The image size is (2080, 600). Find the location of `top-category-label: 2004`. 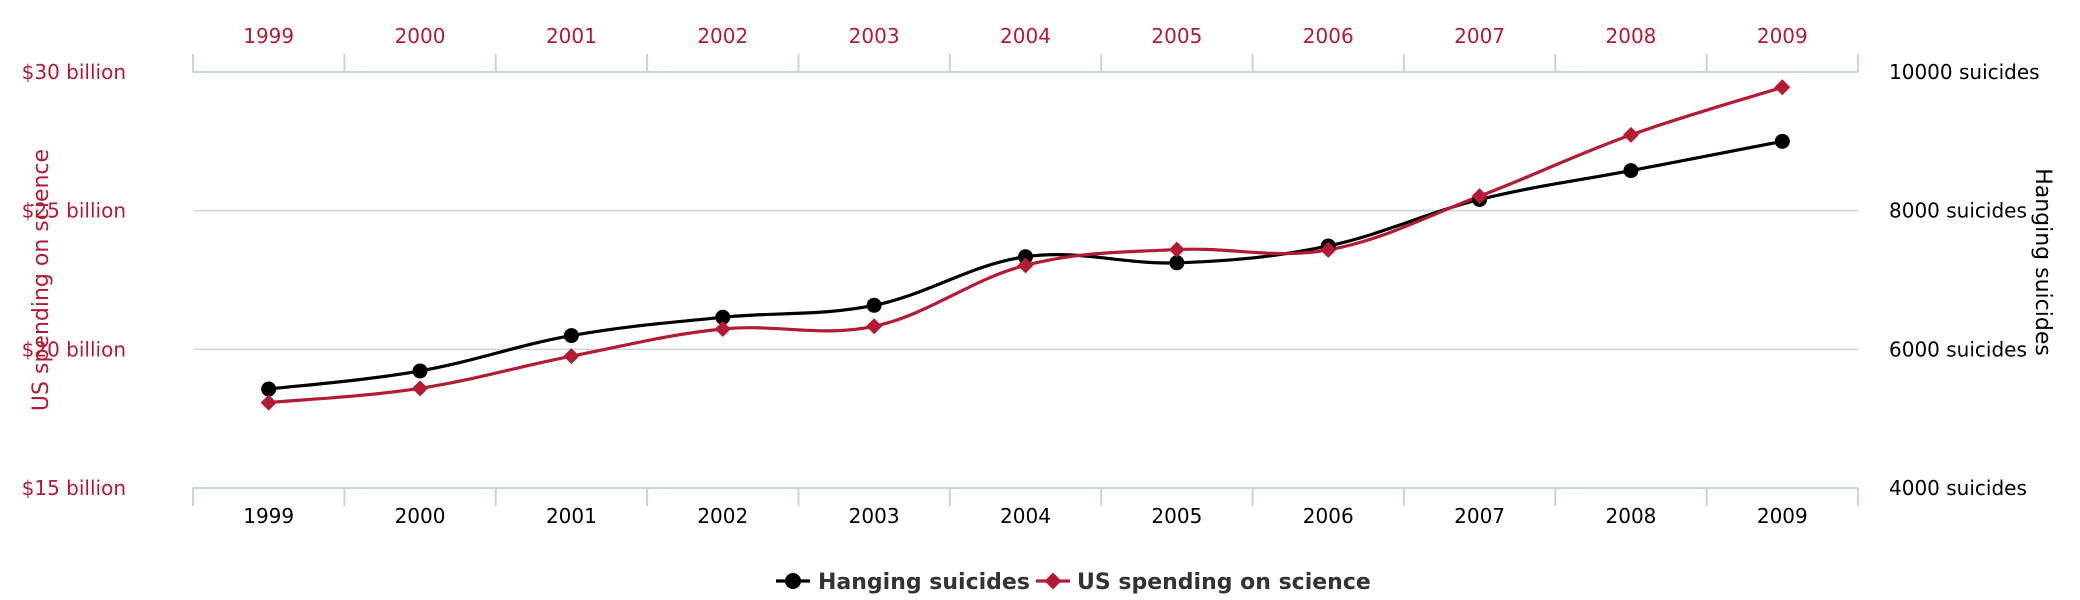

top-category-label: 2004 is located at coordinates (1025, 36).